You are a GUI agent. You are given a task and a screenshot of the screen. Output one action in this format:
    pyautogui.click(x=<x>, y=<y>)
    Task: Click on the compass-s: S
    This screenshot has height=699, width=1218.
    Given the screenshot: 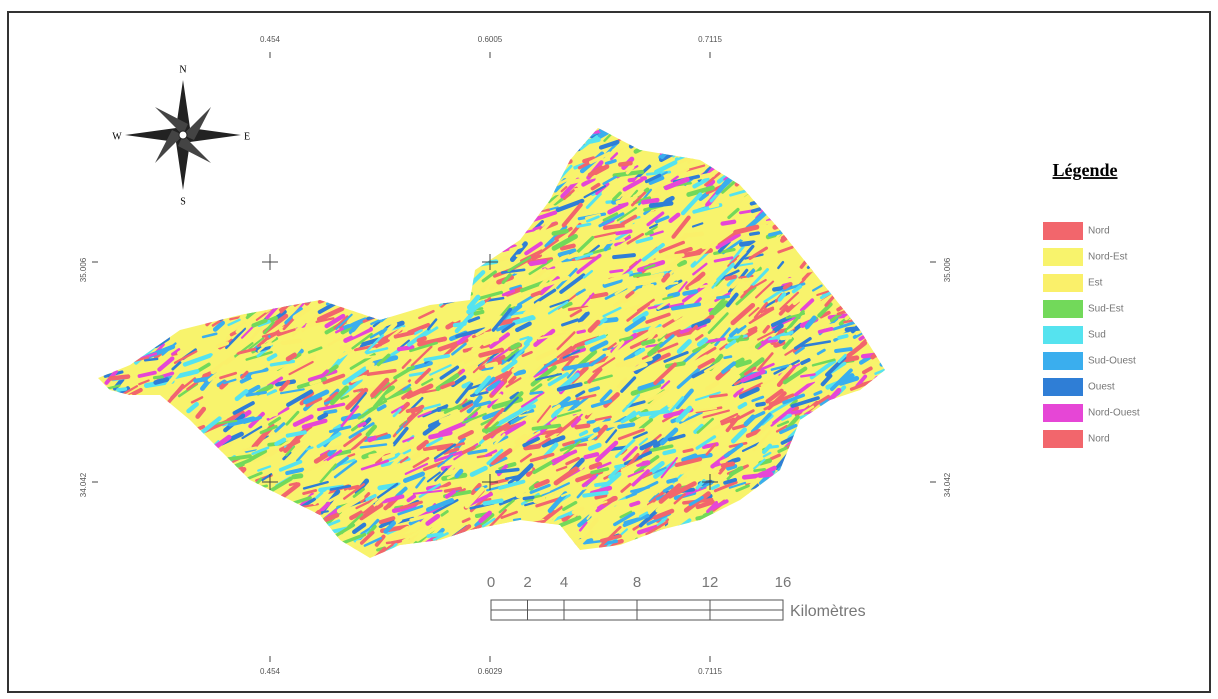 What is the action you would take?
    pyautogui.click(x=183, y=201)
    